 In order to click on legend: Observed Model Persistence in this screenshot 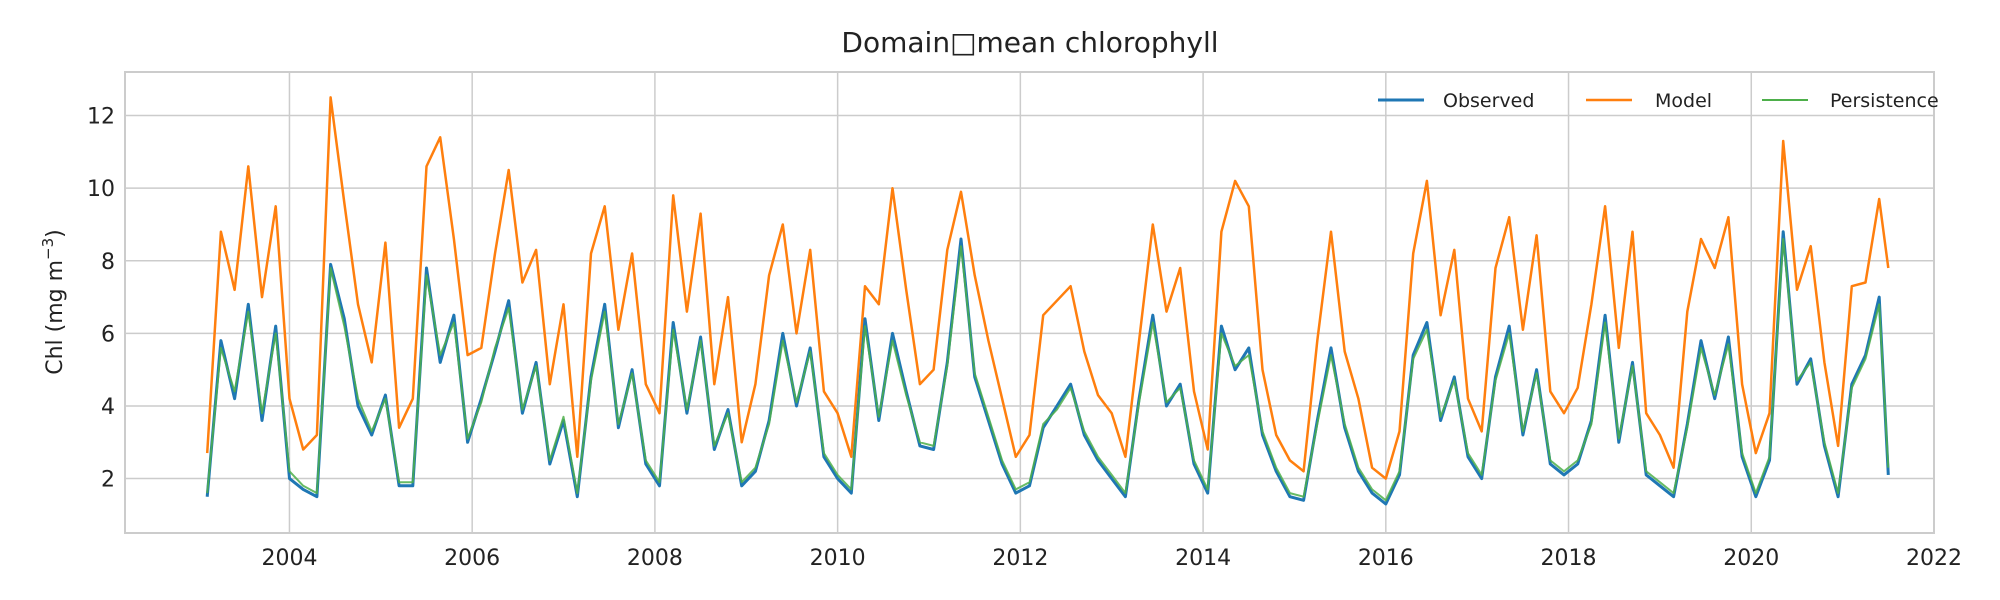, I will do `click(1658, 101)`.